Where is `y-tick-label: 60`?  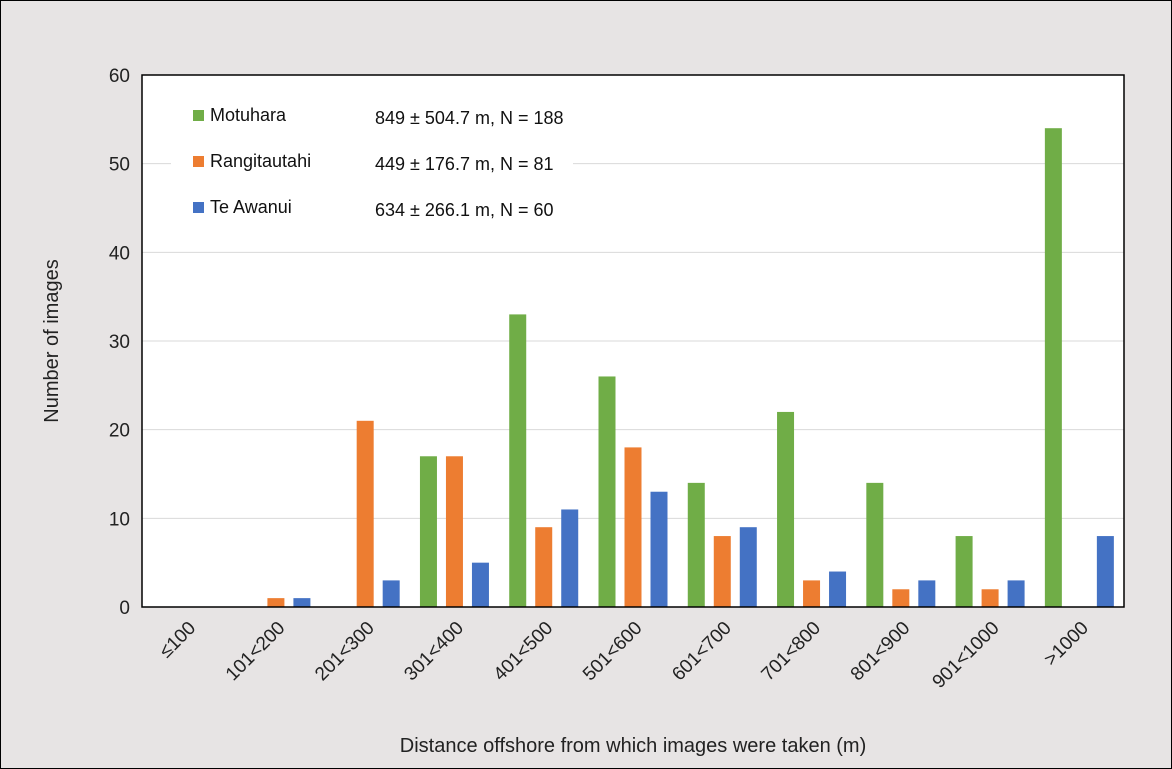
y-tick-label: 60 is located at coordinates (119, 76).